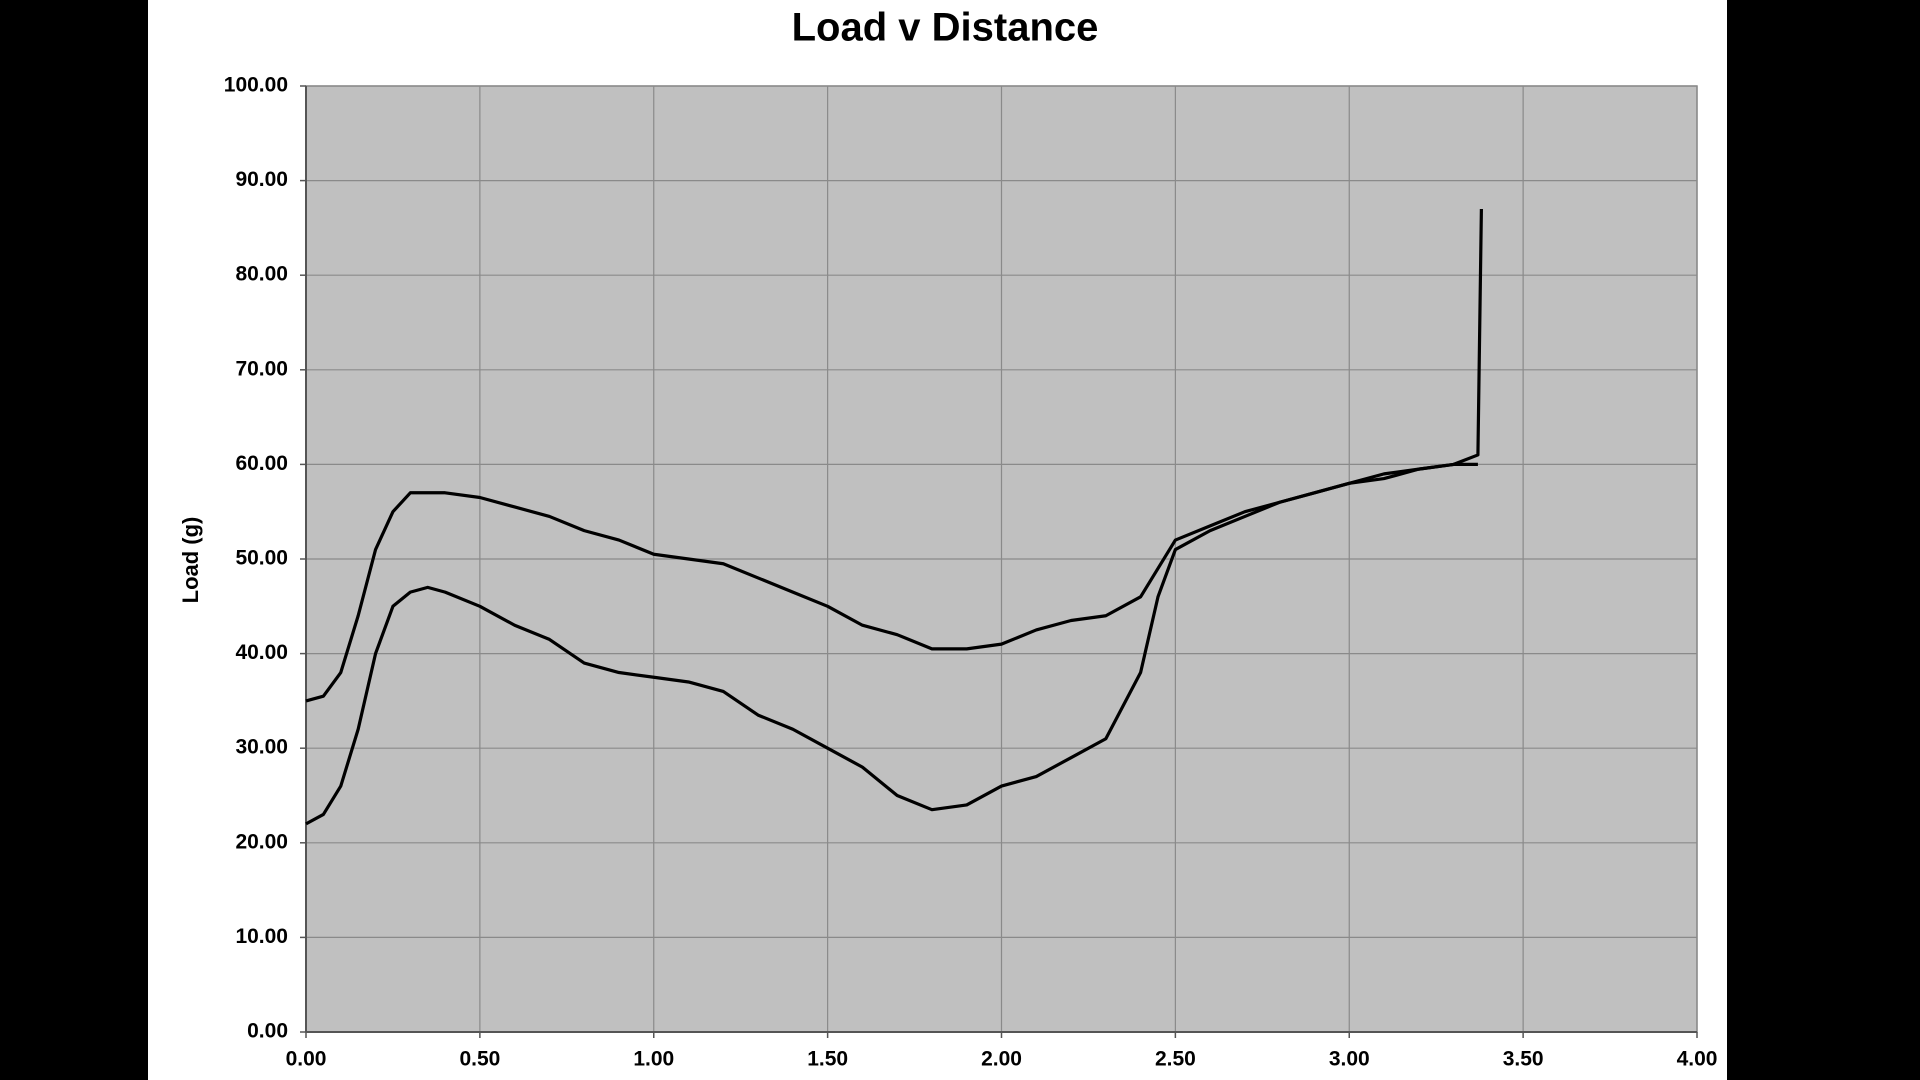 This screenshot has width=1920, height=1080. Describe the element at coordinates (653, 1059) in the screenshot. I see `x-tick-label: 1.00` at that location.